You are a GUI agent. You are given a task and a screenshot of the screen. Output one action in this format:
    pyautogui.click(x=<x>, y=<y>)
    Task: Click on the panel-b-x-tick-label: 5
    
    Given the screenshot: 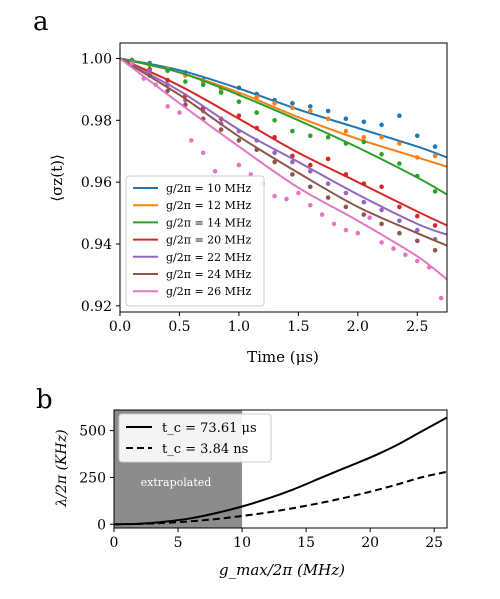 What is the action you would take?
    pyautogui.click(x=178, y=543)
    